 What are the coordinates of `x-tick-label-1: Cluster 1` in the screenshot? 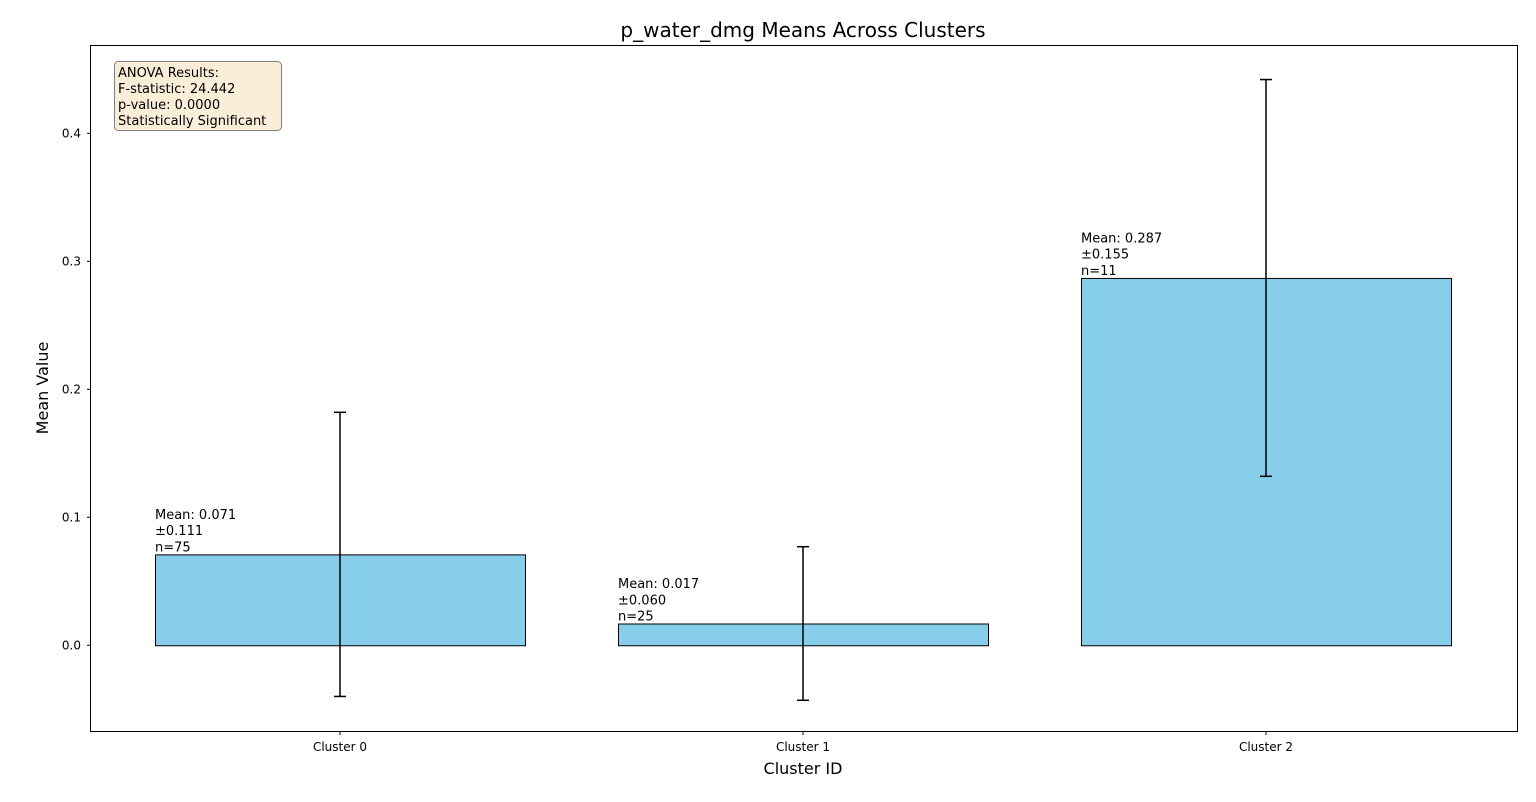 It's located at (803, 747).